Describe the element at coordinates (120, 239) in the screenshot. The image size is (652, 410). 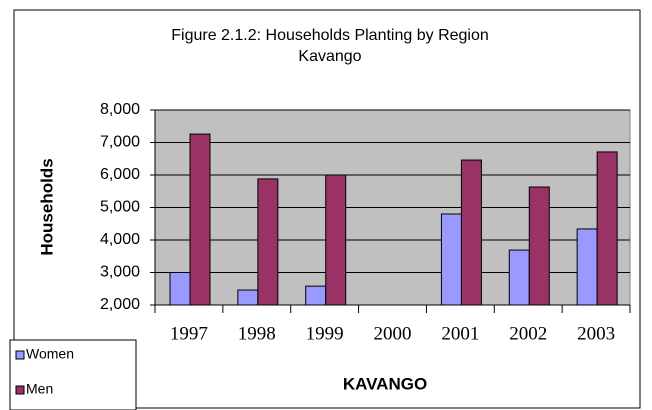
I see `y-tick-label: 4,000` at that location.